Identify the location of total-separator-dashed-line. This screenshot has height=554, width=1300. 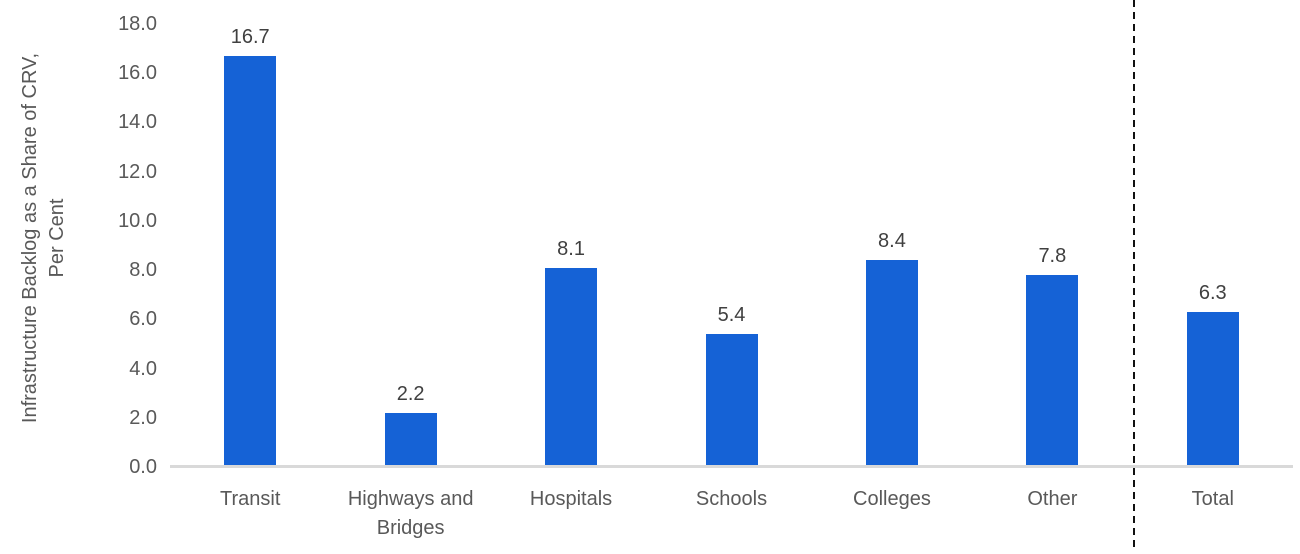
(1133, 273).